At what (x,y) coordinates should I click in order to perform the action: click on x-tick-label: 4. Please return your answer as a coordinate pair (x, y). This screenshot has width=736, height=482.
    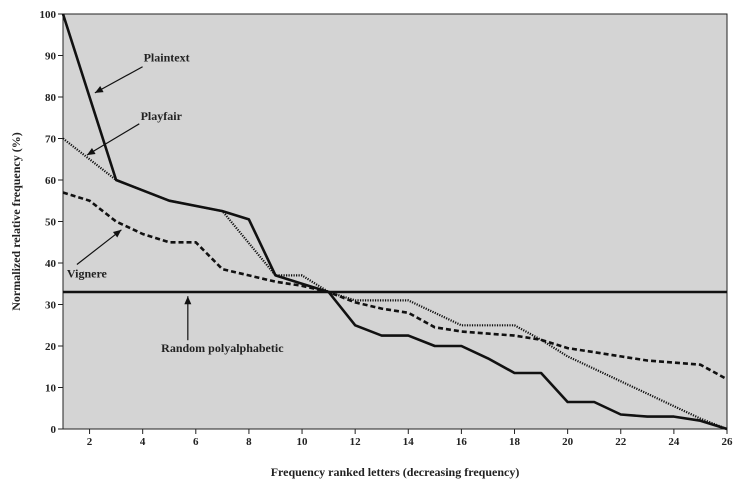
    Looking at the image, I should click on (143, 442).